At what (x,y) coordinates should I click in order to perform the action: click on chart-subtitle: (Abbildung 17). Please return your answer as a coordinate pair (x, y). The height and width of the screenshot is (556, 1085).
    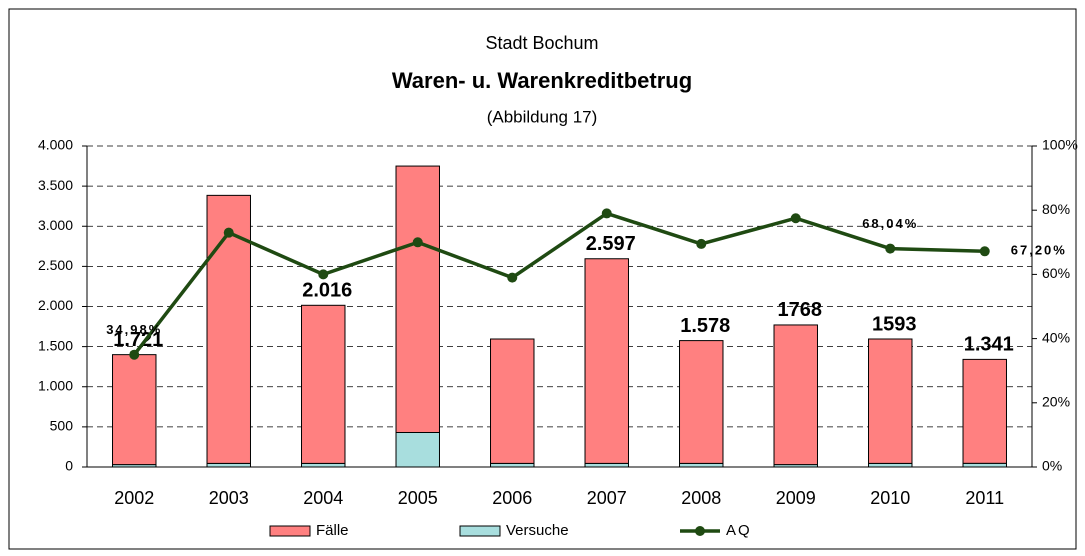
    Looking at the image, I should click on (542, 116).